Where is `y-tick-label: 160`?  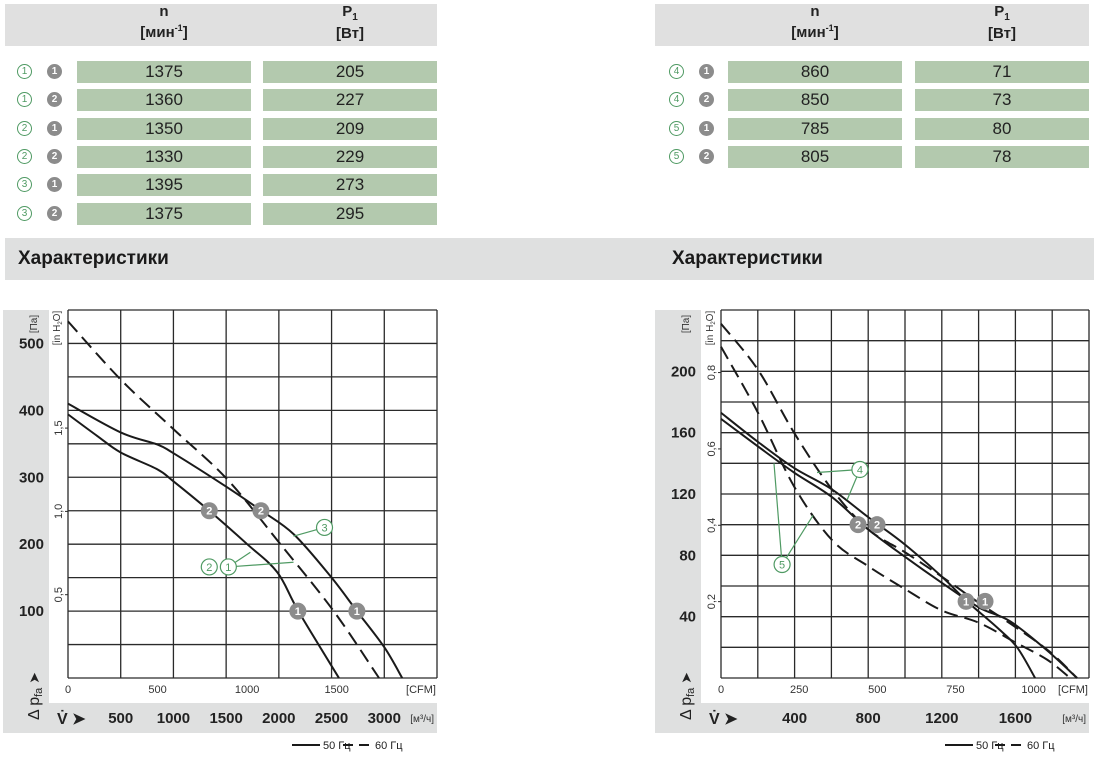
y-tick-label: 160 is located at coordinates (683, 433).